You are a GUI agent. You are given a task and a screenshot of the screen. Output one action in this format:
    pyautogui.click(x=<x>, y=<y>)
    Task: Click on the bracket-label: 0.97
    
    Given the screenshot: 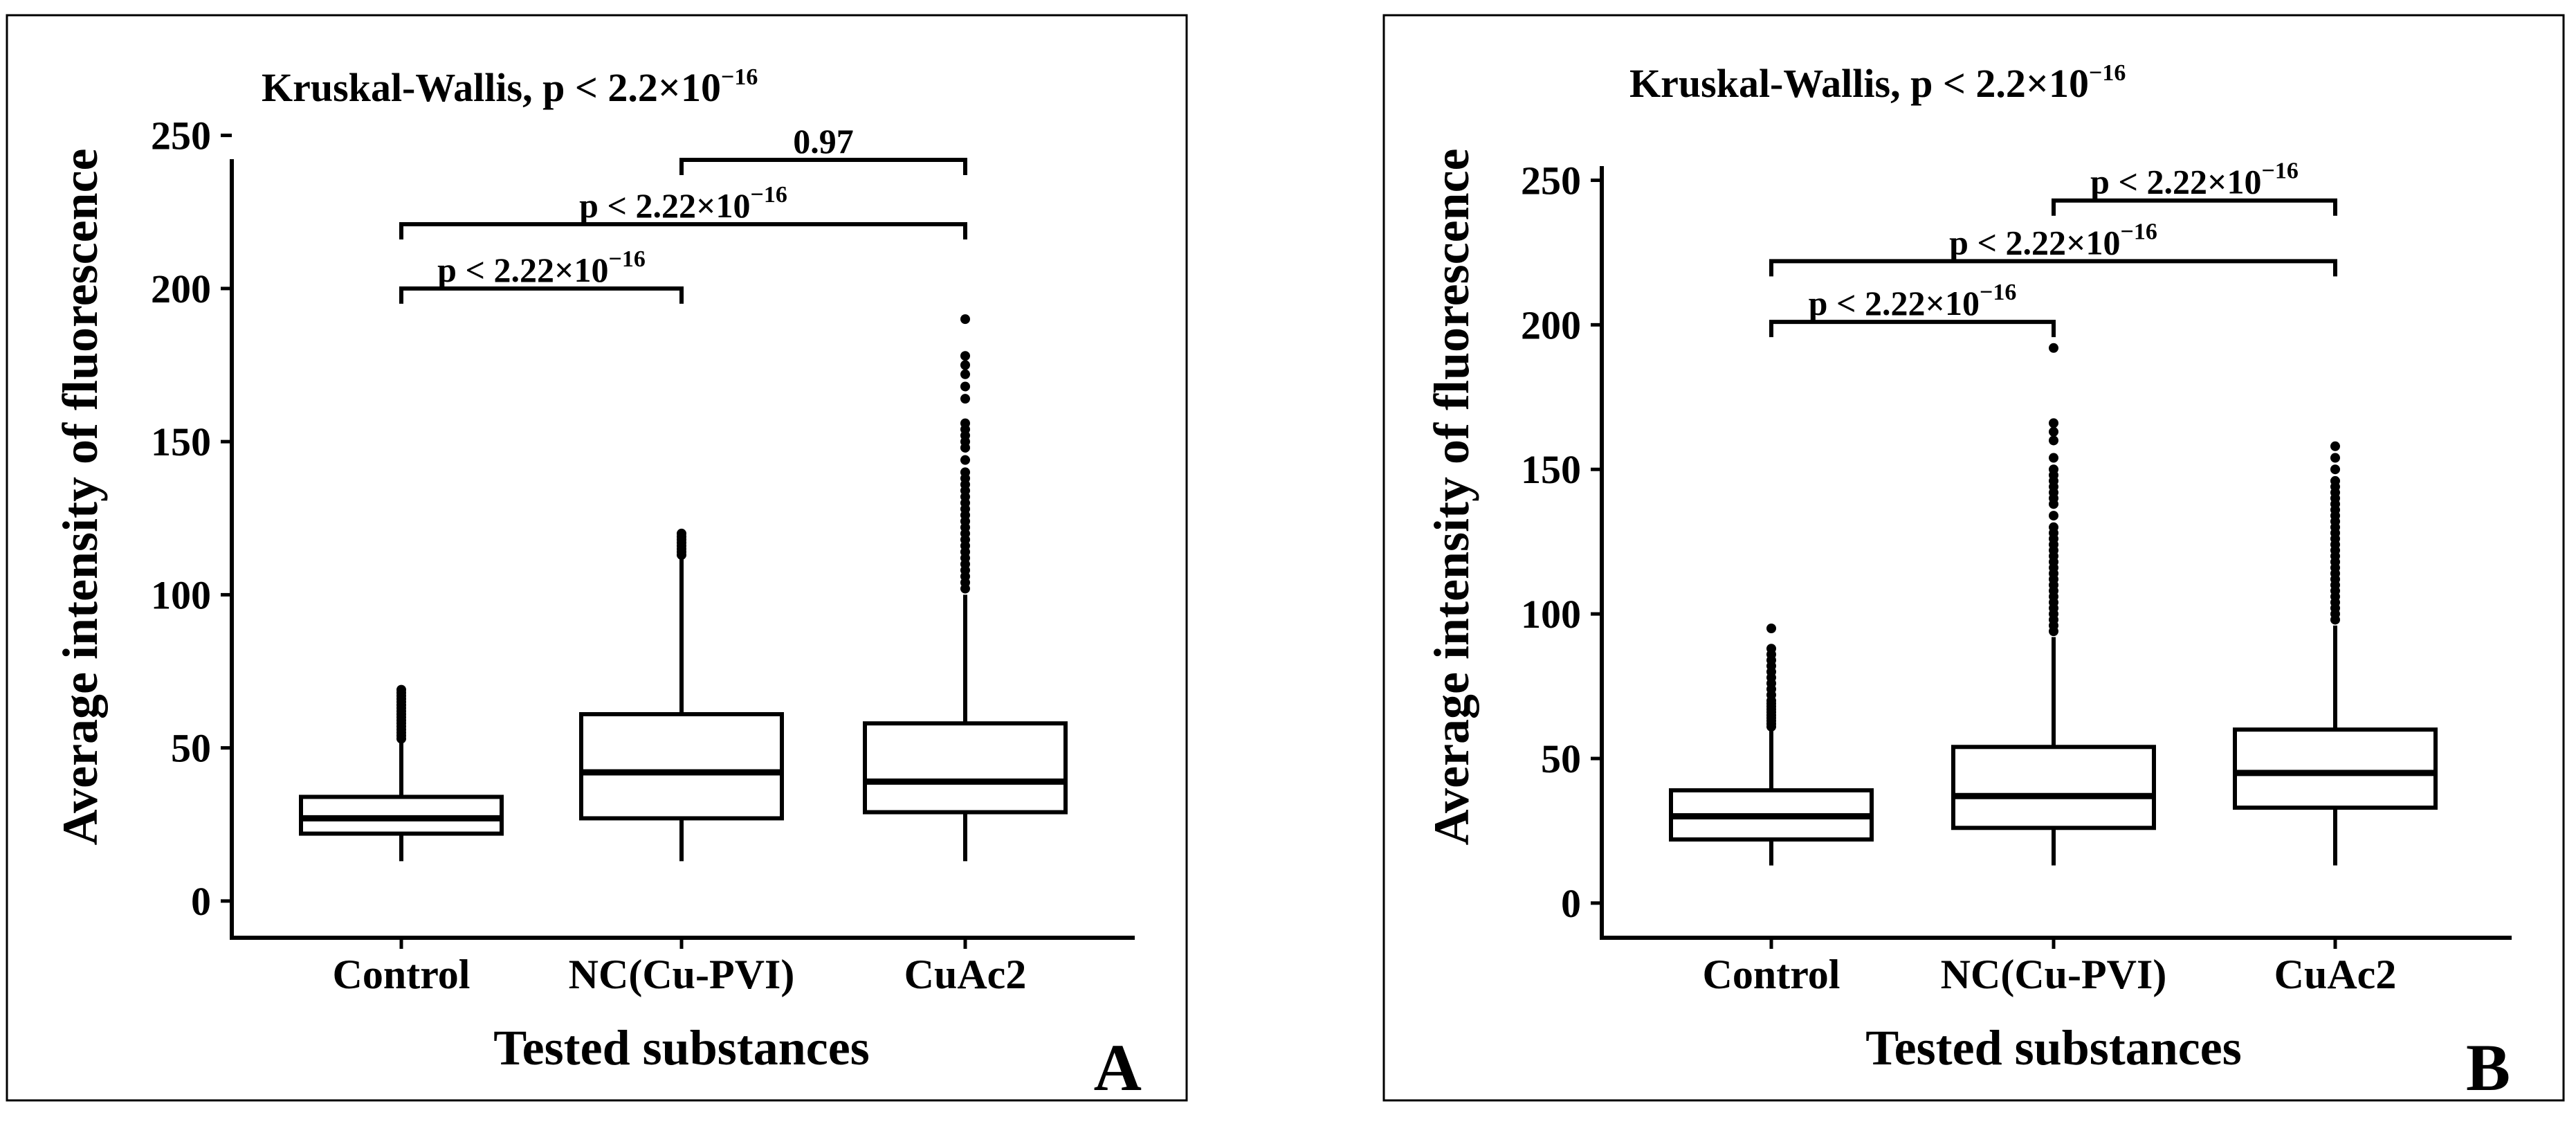 What is the action you would take?
    pyautogui.click(x=824, y=141)
    